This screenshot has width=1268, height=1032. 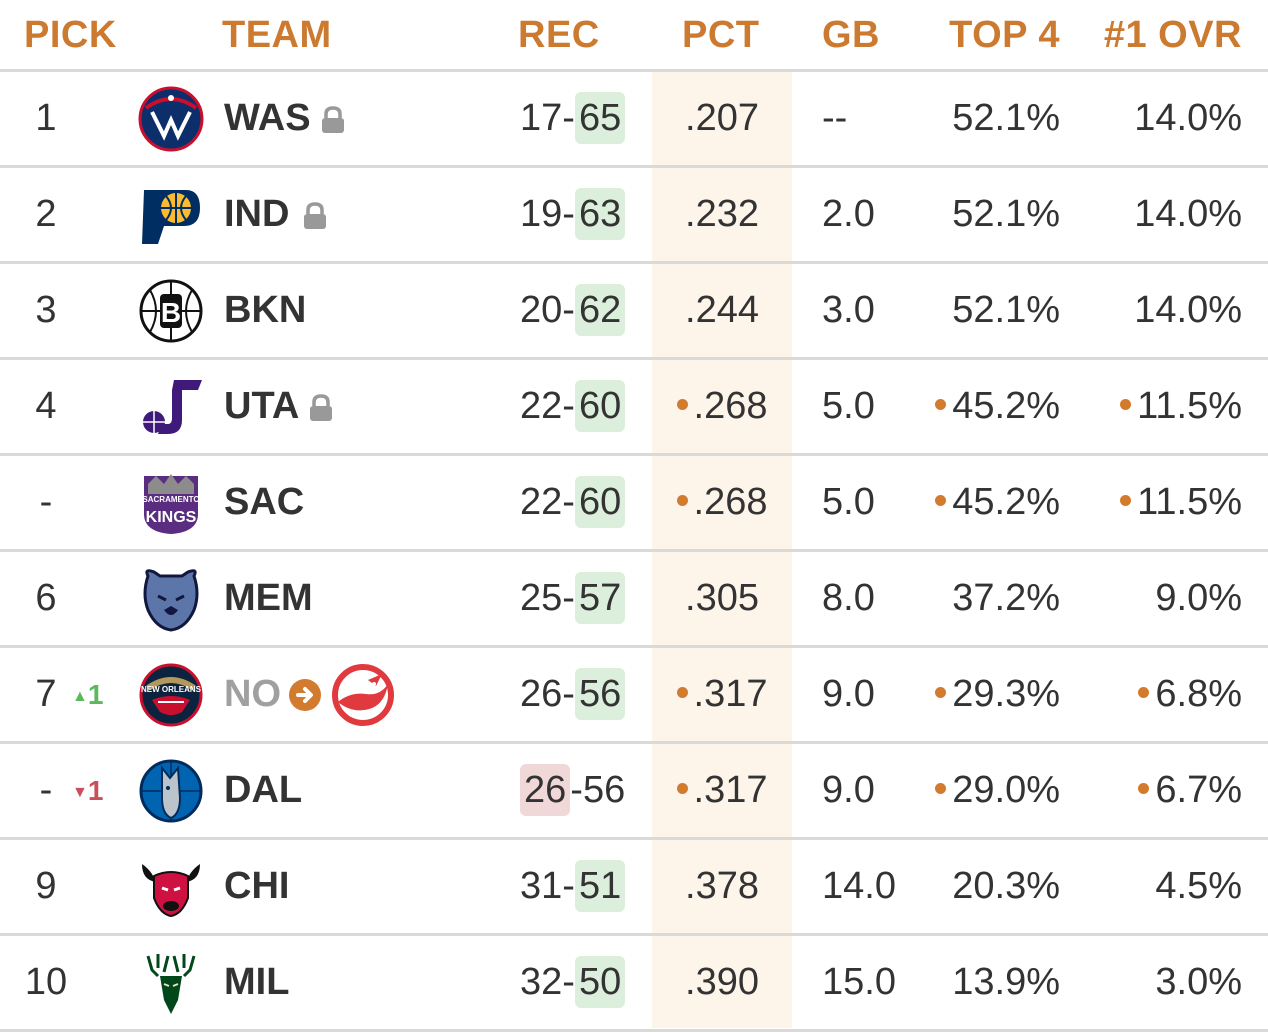 What do you see at coordinates (721, 35) in the screenshot?
I see `header-pct: PCT` at bounding box center [721, 35].